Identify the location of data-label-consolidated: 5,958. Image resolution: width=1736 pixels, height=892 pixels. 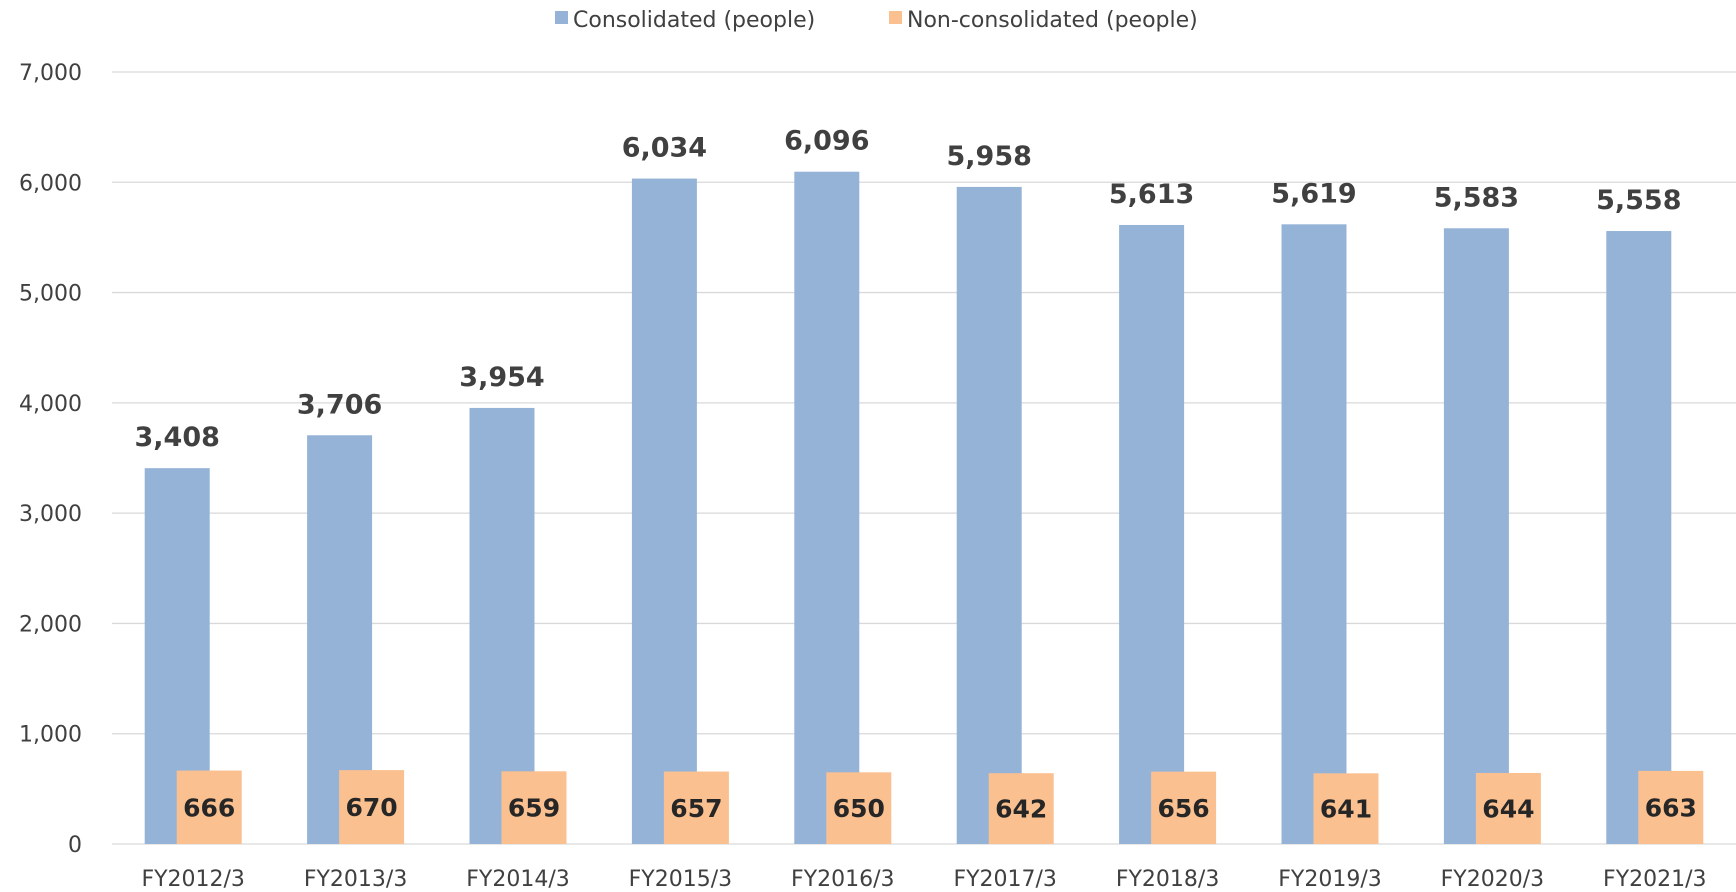
(988, 156).